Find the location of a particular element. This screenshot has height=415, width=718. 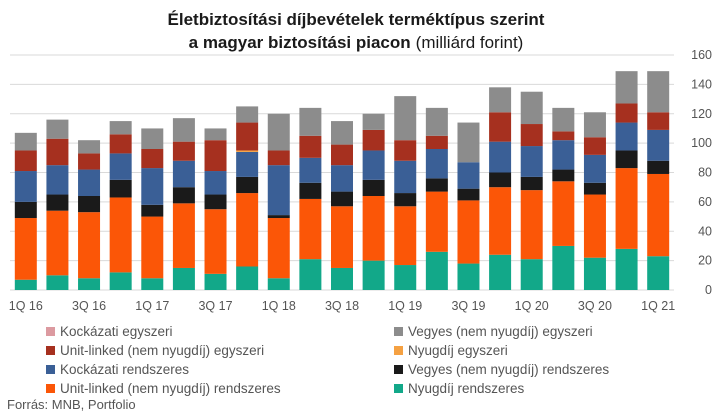

legend-label: Kockázati egyszeri is located at coordinates (116, 331).